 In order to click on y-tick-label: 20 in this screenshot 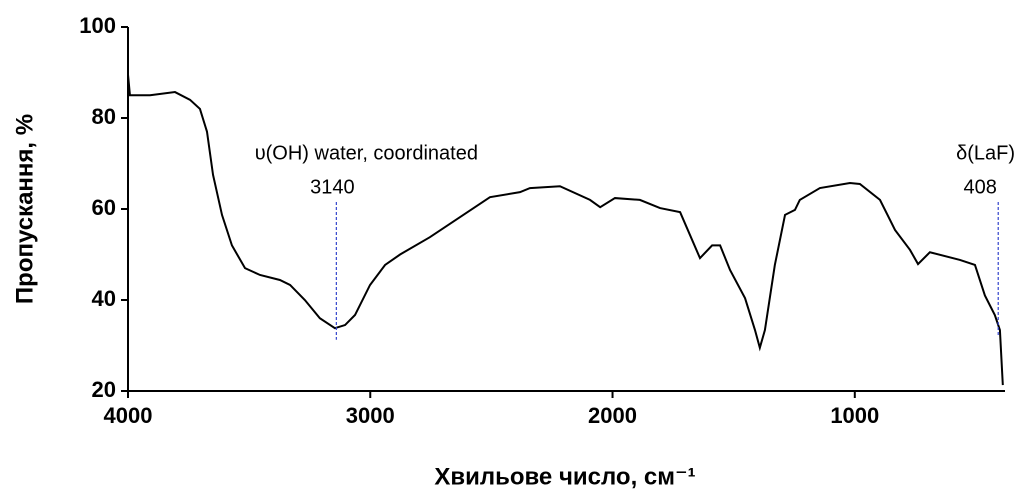, I will do `click(104, 389)`.